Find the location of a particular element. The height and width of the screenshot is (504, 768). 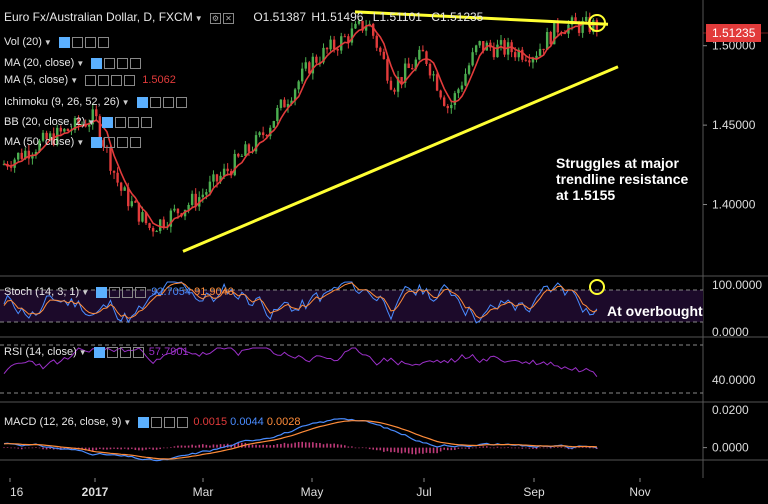

rsi-legend: RSI (14, close) ▼ 57.7901 is located at coordinates (96, 352).